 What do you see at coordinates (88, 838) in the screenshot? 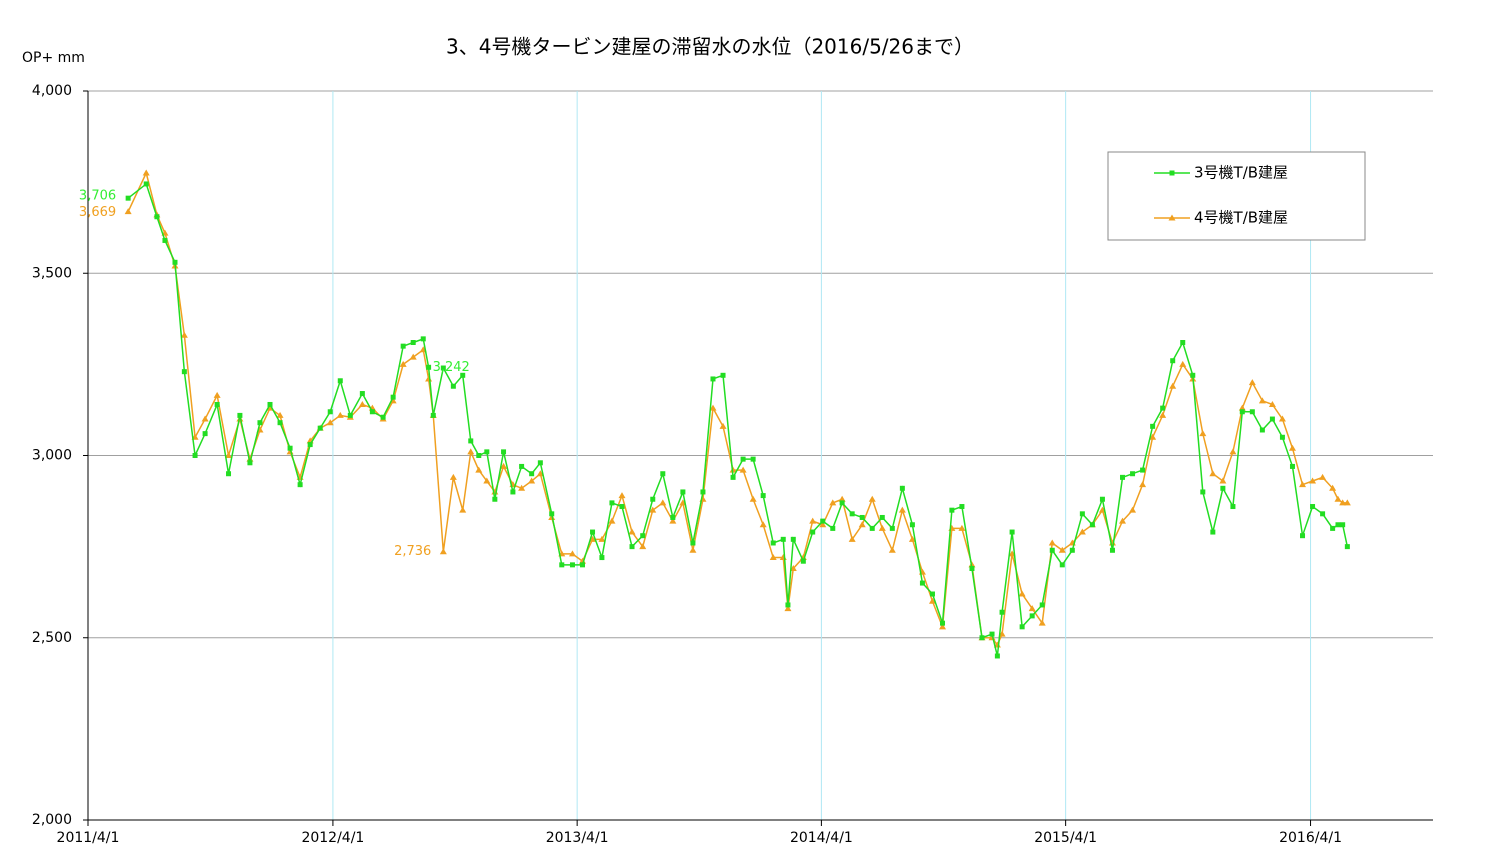
I see `x-tick-label: 2011/4/1` at bounding box center [88, 838].